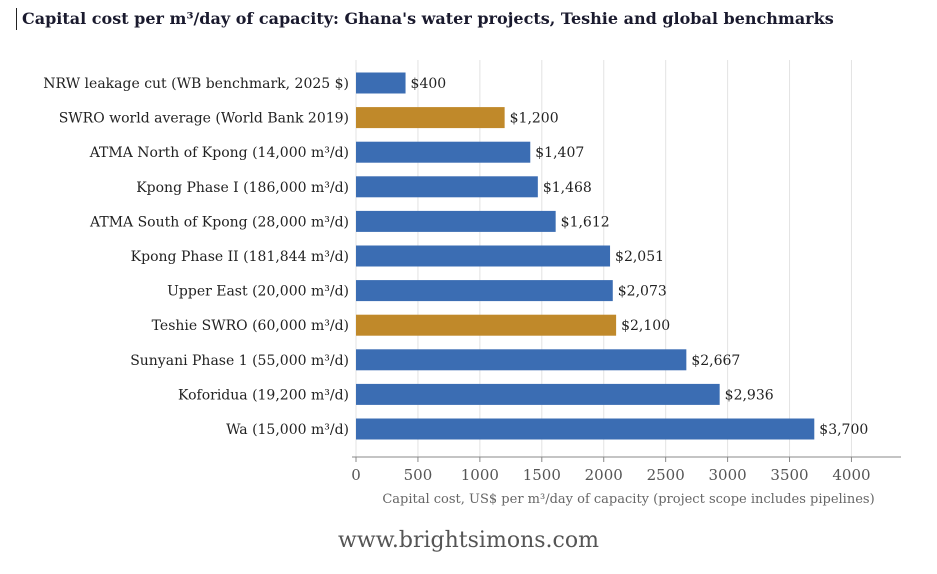 This screenshot has width=937, height=574. Describe the element at coordinates (567, 188) in the screenshot. I see `value-label: $1,468` at that location.